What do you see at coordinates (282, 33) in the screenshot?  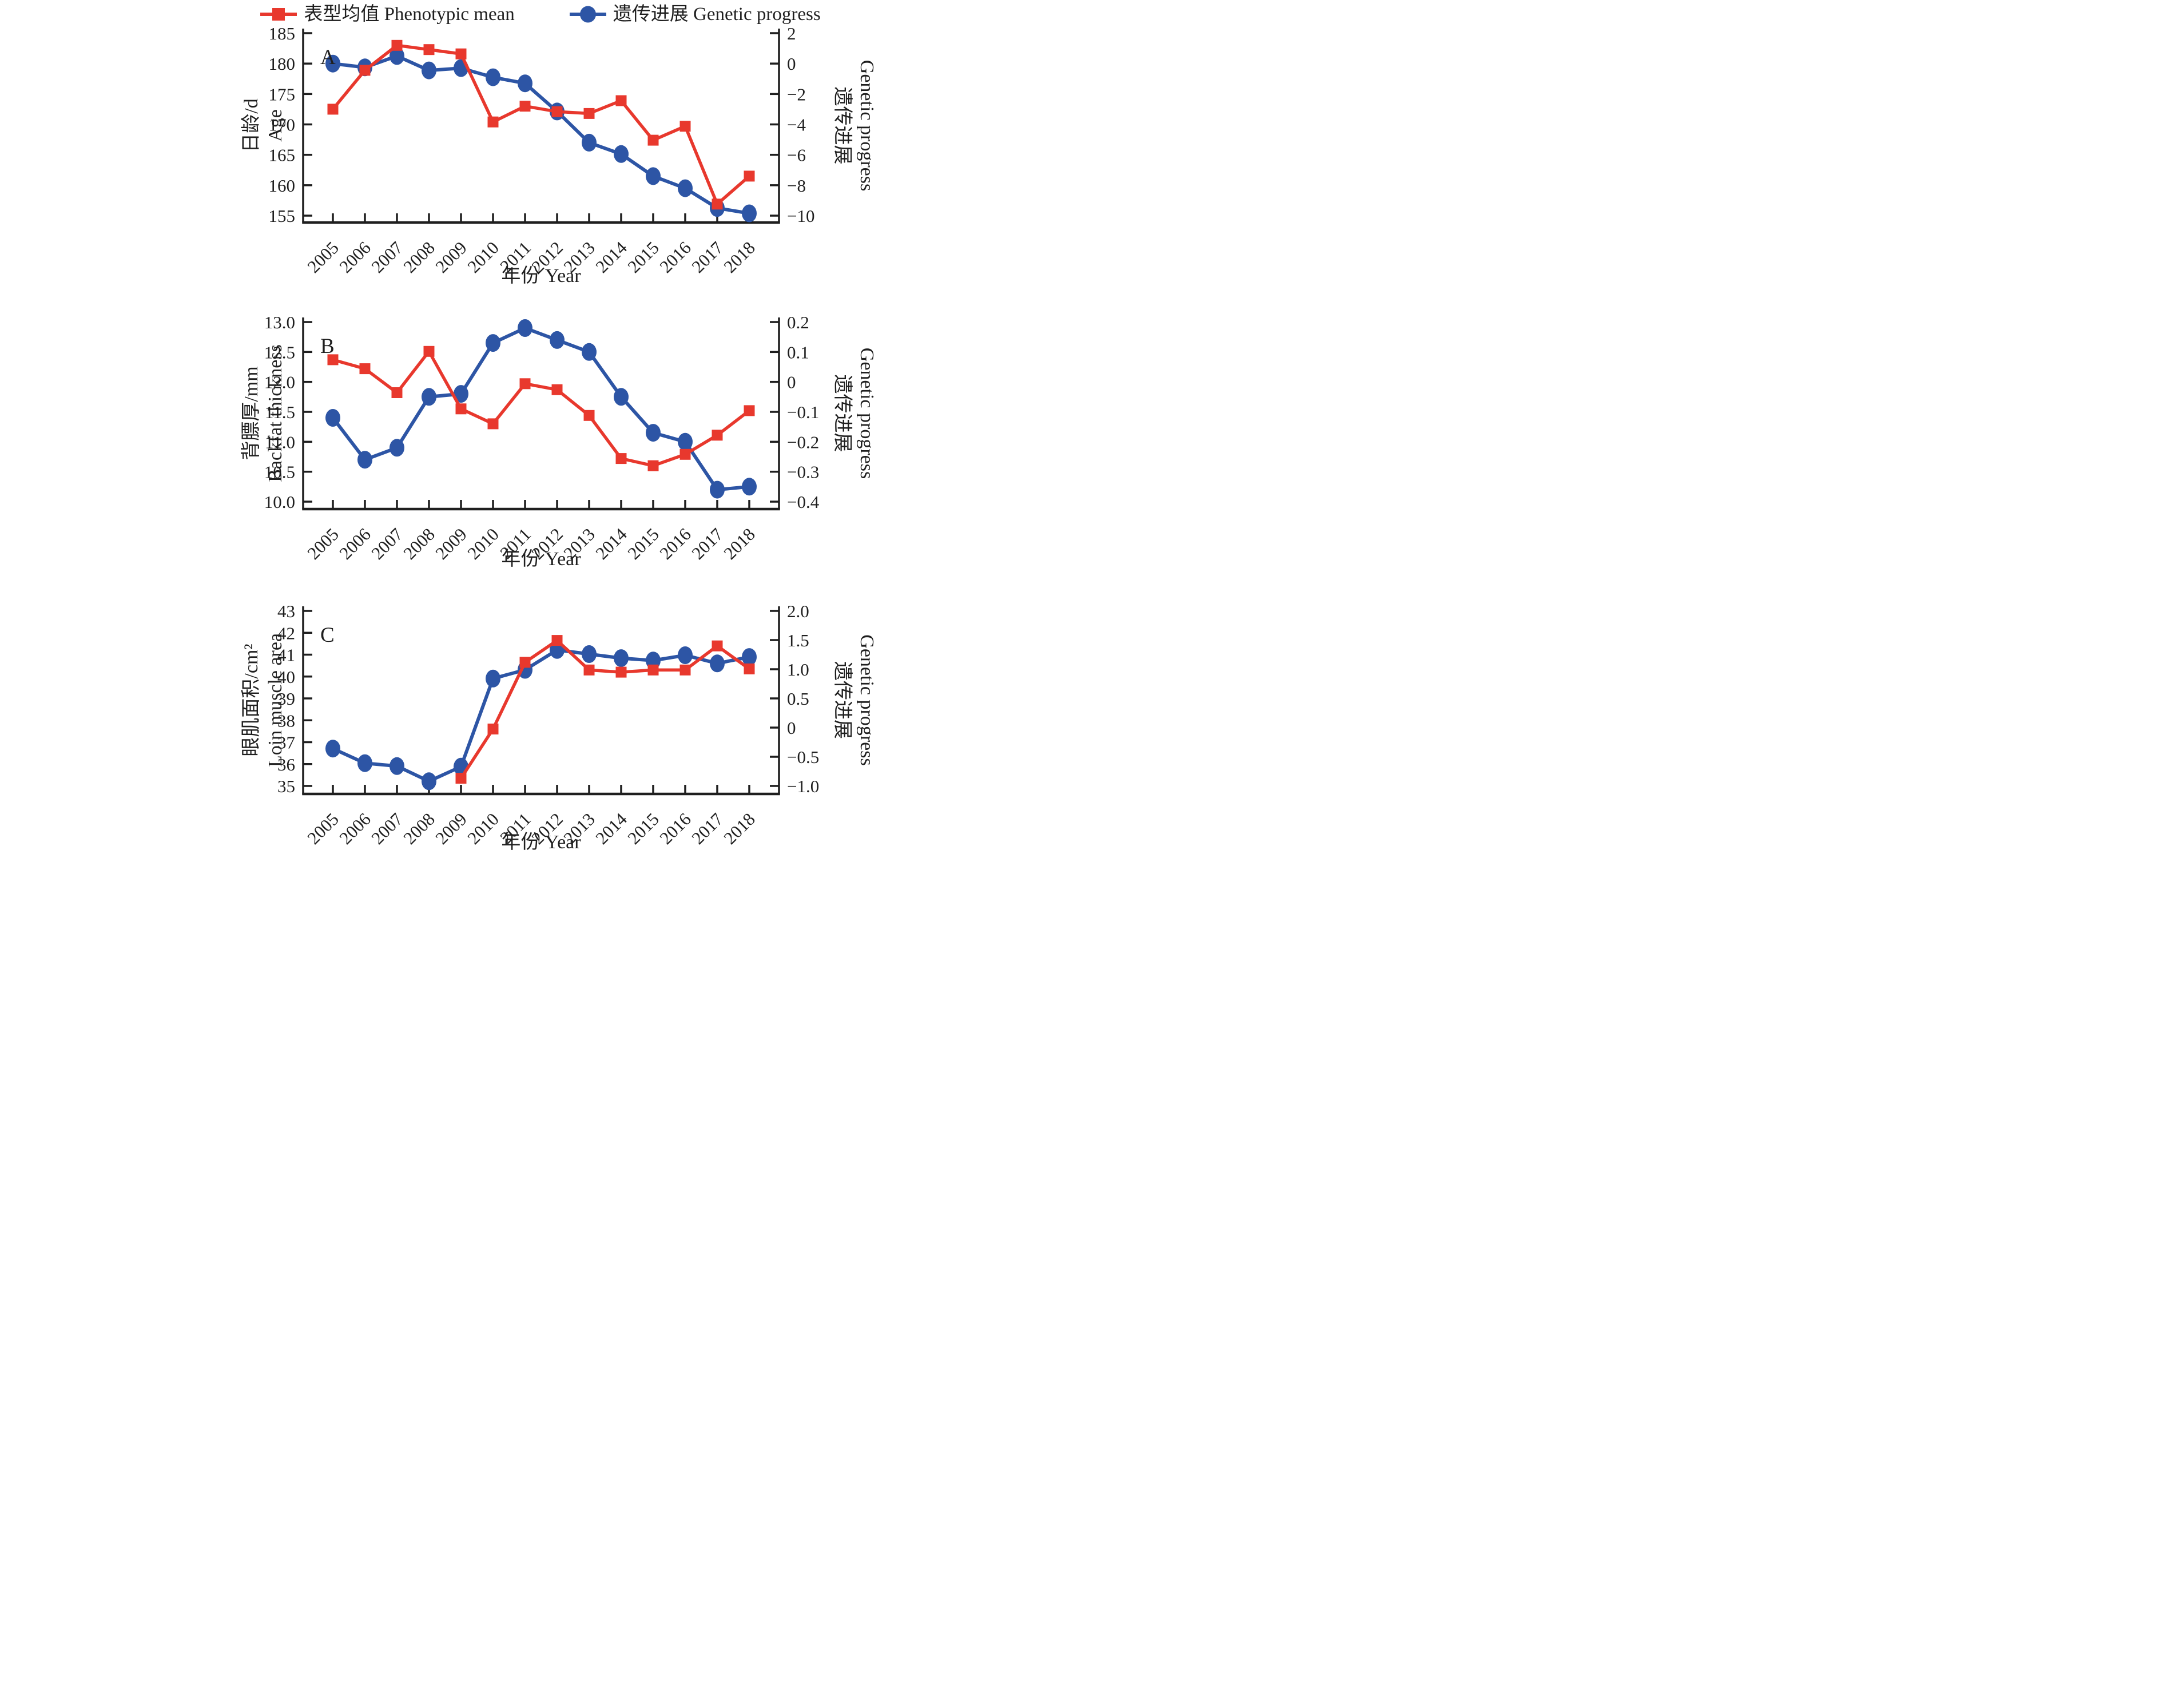 I see `left-tick-label: 185` at bounding box center [282, 33].